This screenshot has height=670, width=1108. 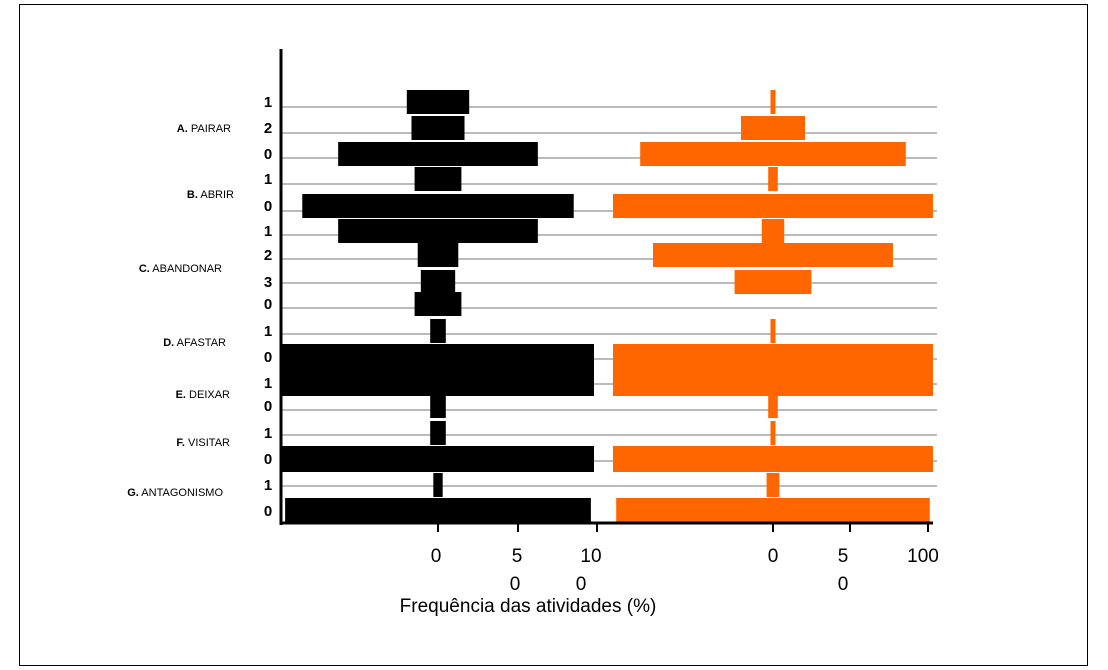 I want to click on category-label: E. DEIXAR, so click(x=203, y=395).